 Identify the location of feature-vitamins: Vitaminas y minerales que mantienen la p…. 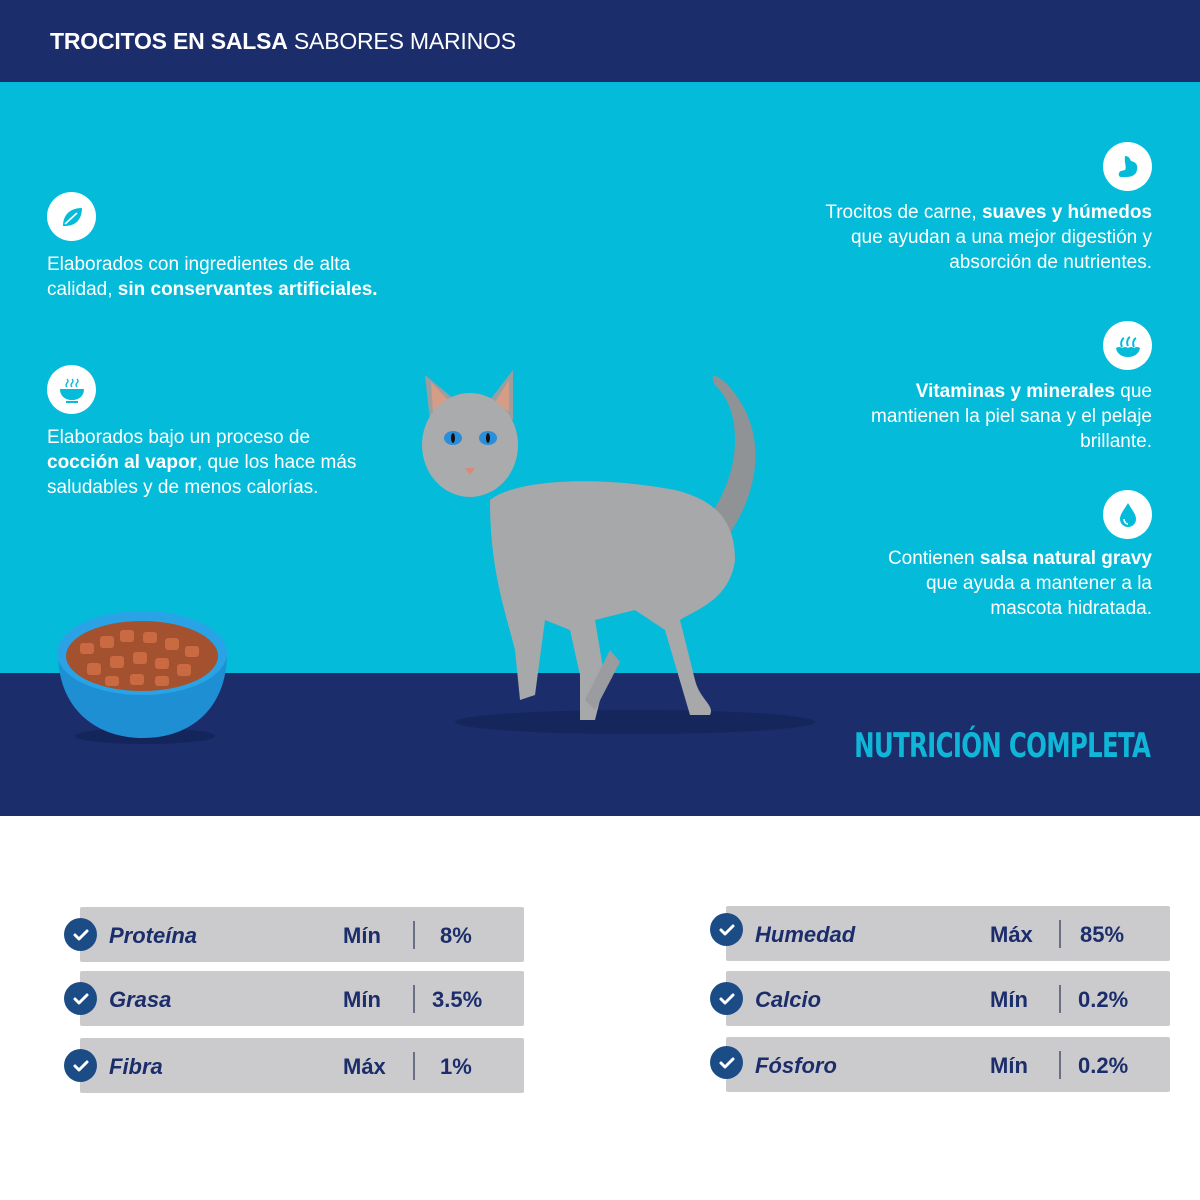
(1002, 416).